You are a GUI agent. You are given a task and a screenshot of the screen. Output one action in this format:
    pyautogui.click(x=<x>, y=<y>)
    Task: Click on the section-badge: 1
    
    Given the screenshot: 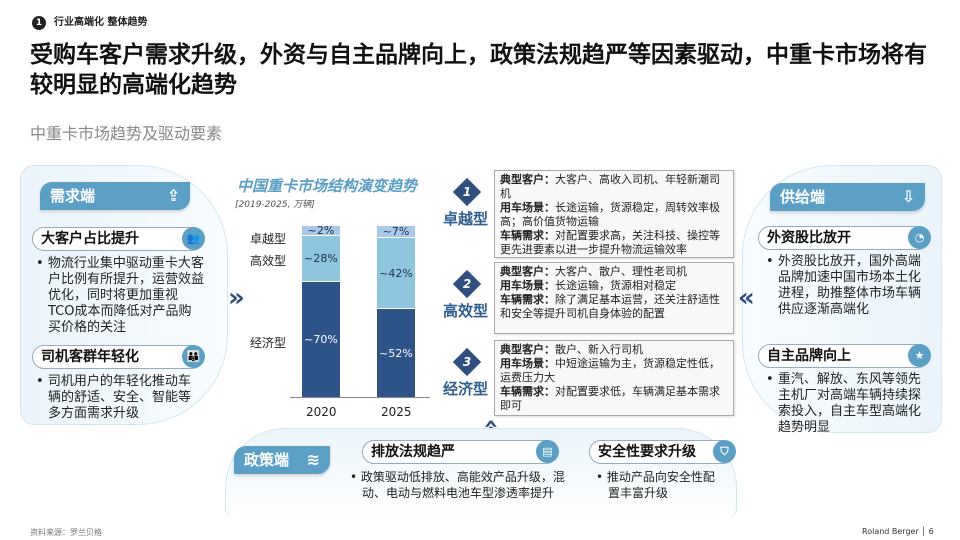 What is the action you would take?
    pyautogui.click(x=39, y=23)
    